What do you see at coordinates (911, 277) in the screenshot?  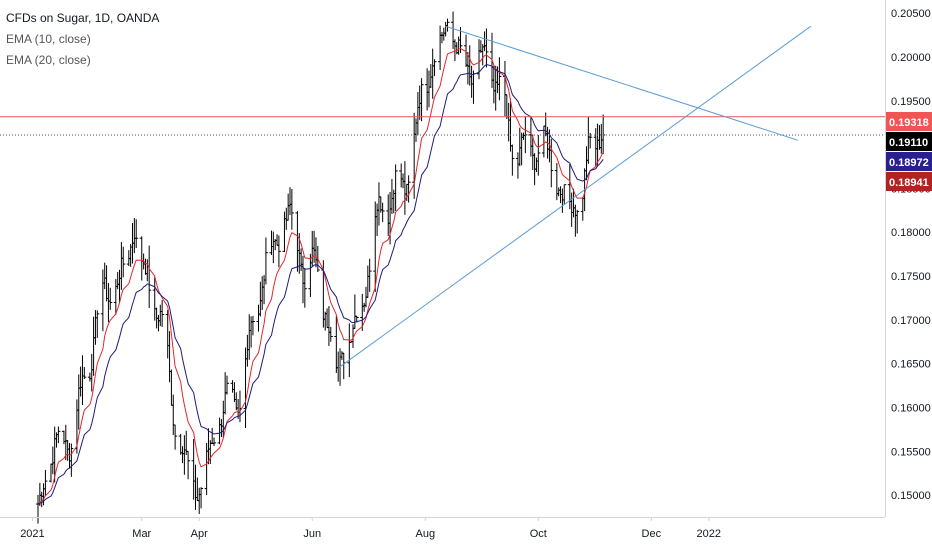 I see `y-tick-label: 0.17500` at bounding box center [911, 277].